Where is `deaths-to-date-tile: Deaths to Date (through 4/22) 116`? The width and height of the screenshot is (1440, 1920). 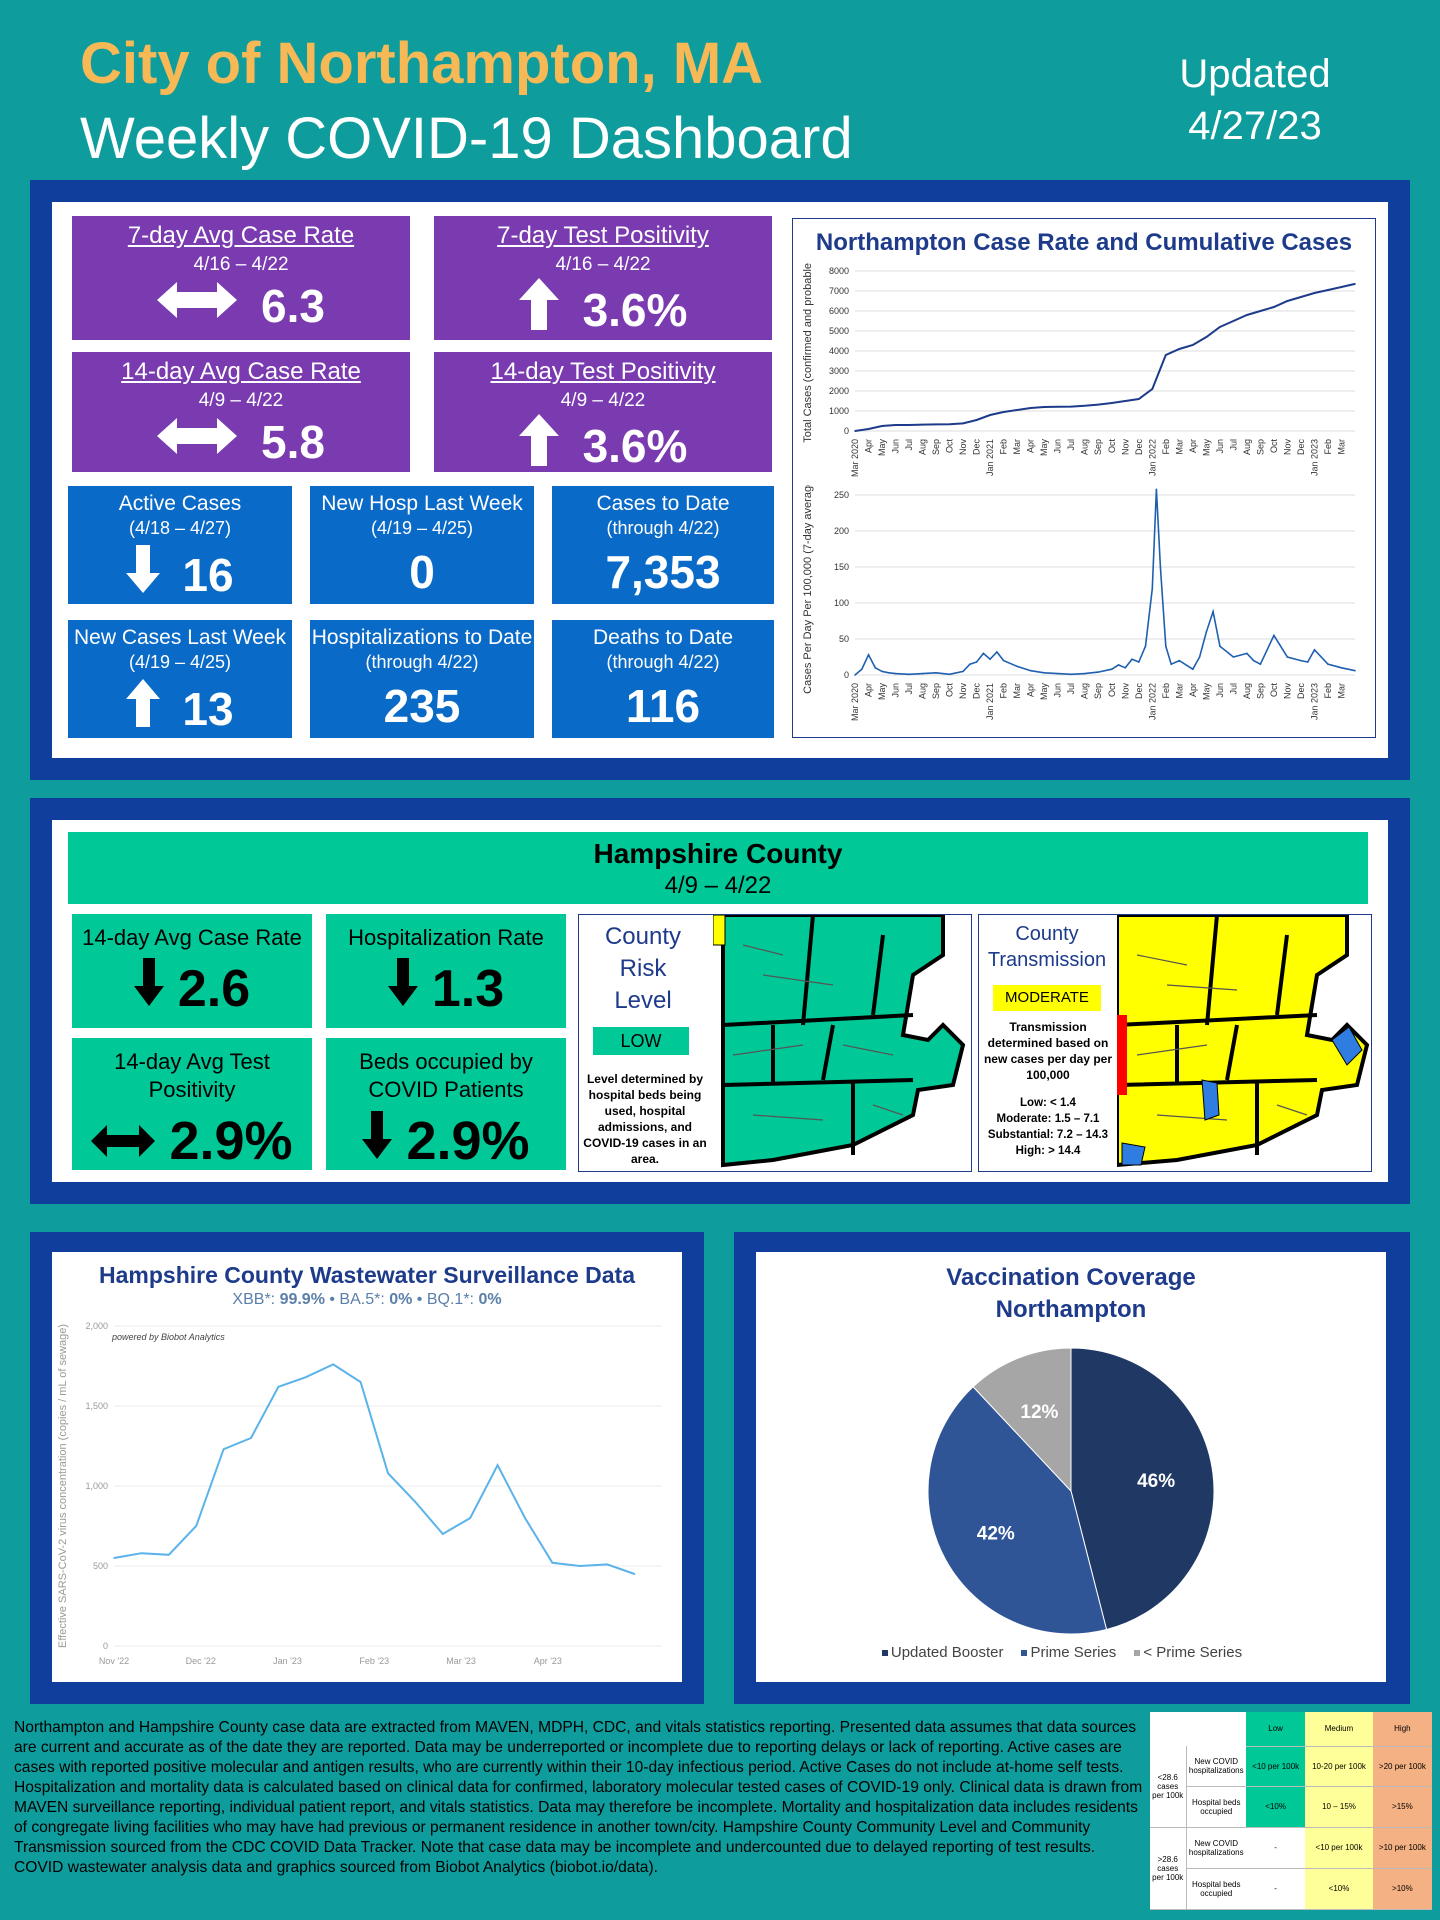
deaths-to-date-tile: Deaths to Date (through 4/22) 116 is located at coordinates (663, 679).